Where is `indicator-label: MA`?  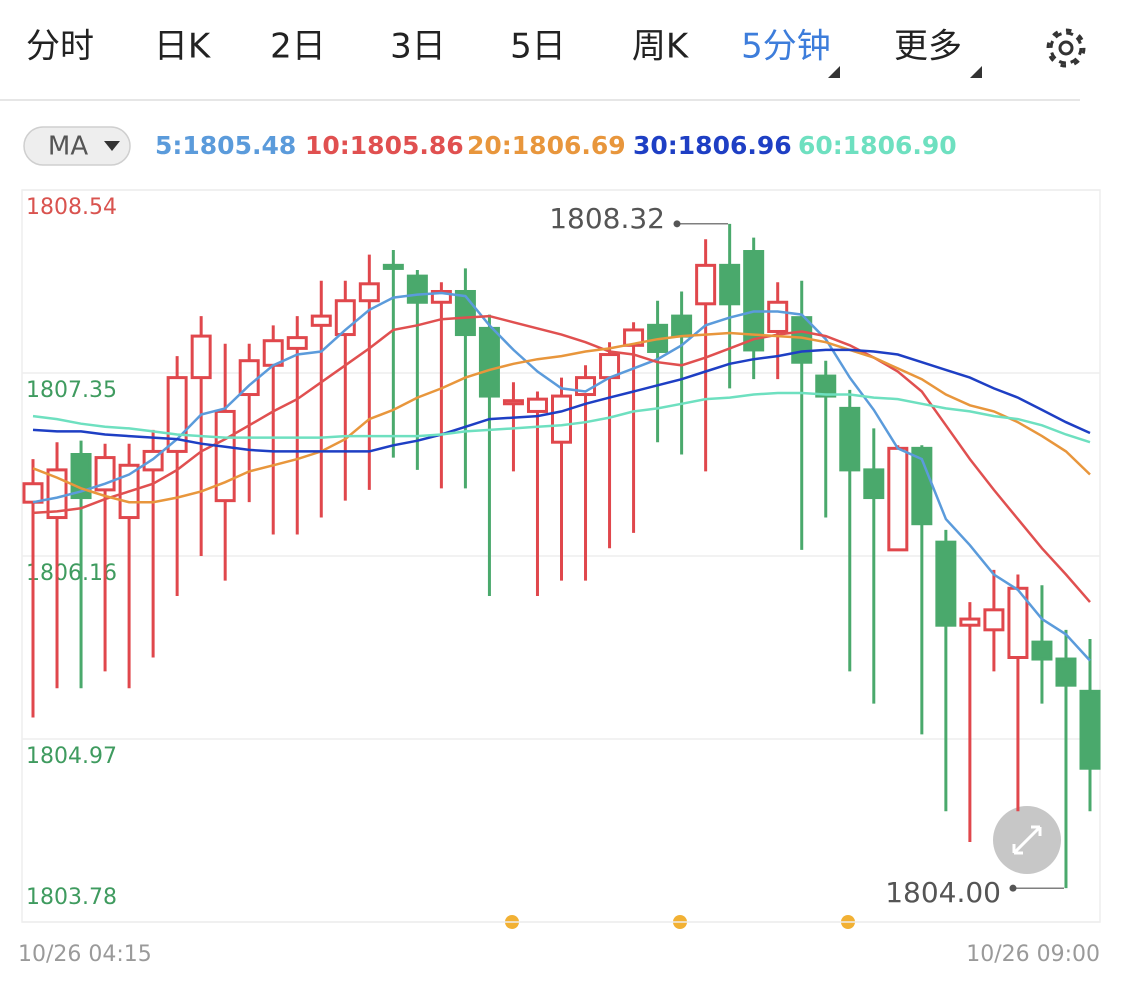 indicator-label: MA is located at coordinates (68, 147).